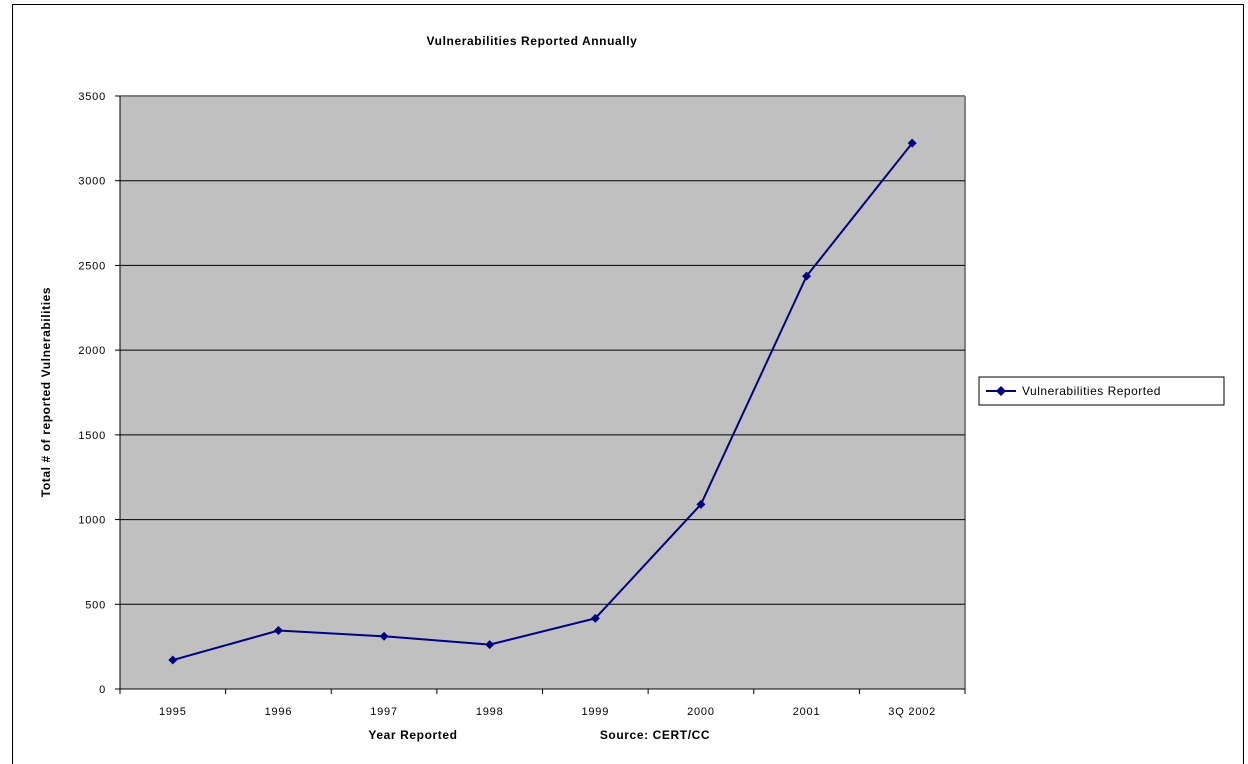  Describe the element at coordinates (1091, 391) in the screenshot. I see `legend-label: Vulnerabilities Reported` at that location.